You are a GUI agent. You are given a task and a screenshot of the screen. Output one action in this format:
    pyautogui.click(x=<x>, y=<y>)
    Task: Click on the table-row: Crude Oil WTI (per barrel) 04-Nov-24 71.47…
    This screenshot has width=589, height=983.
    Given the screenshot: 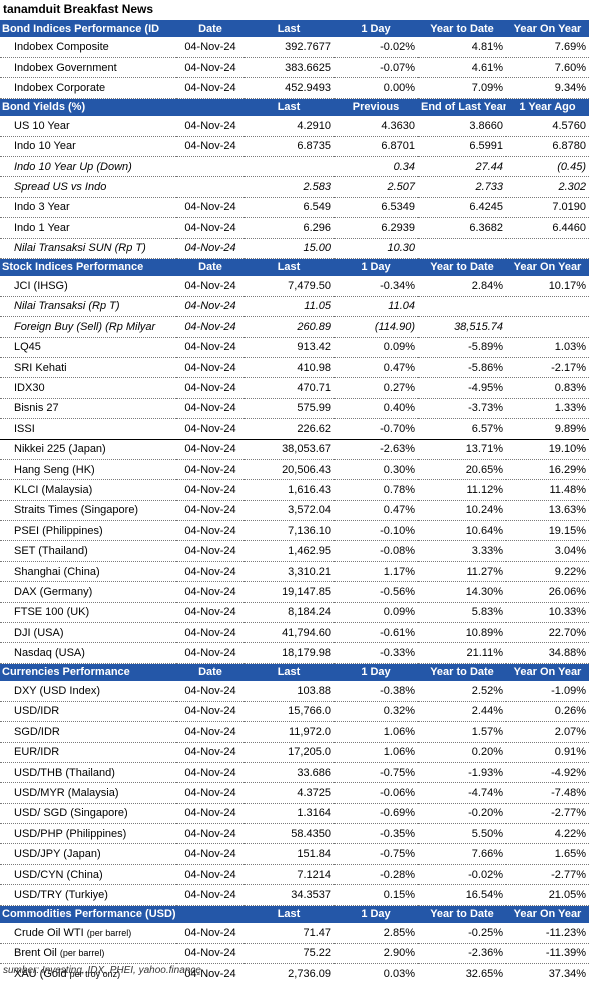 What is the action you would take?
    pyautogui.click(x=294, y=933)
    